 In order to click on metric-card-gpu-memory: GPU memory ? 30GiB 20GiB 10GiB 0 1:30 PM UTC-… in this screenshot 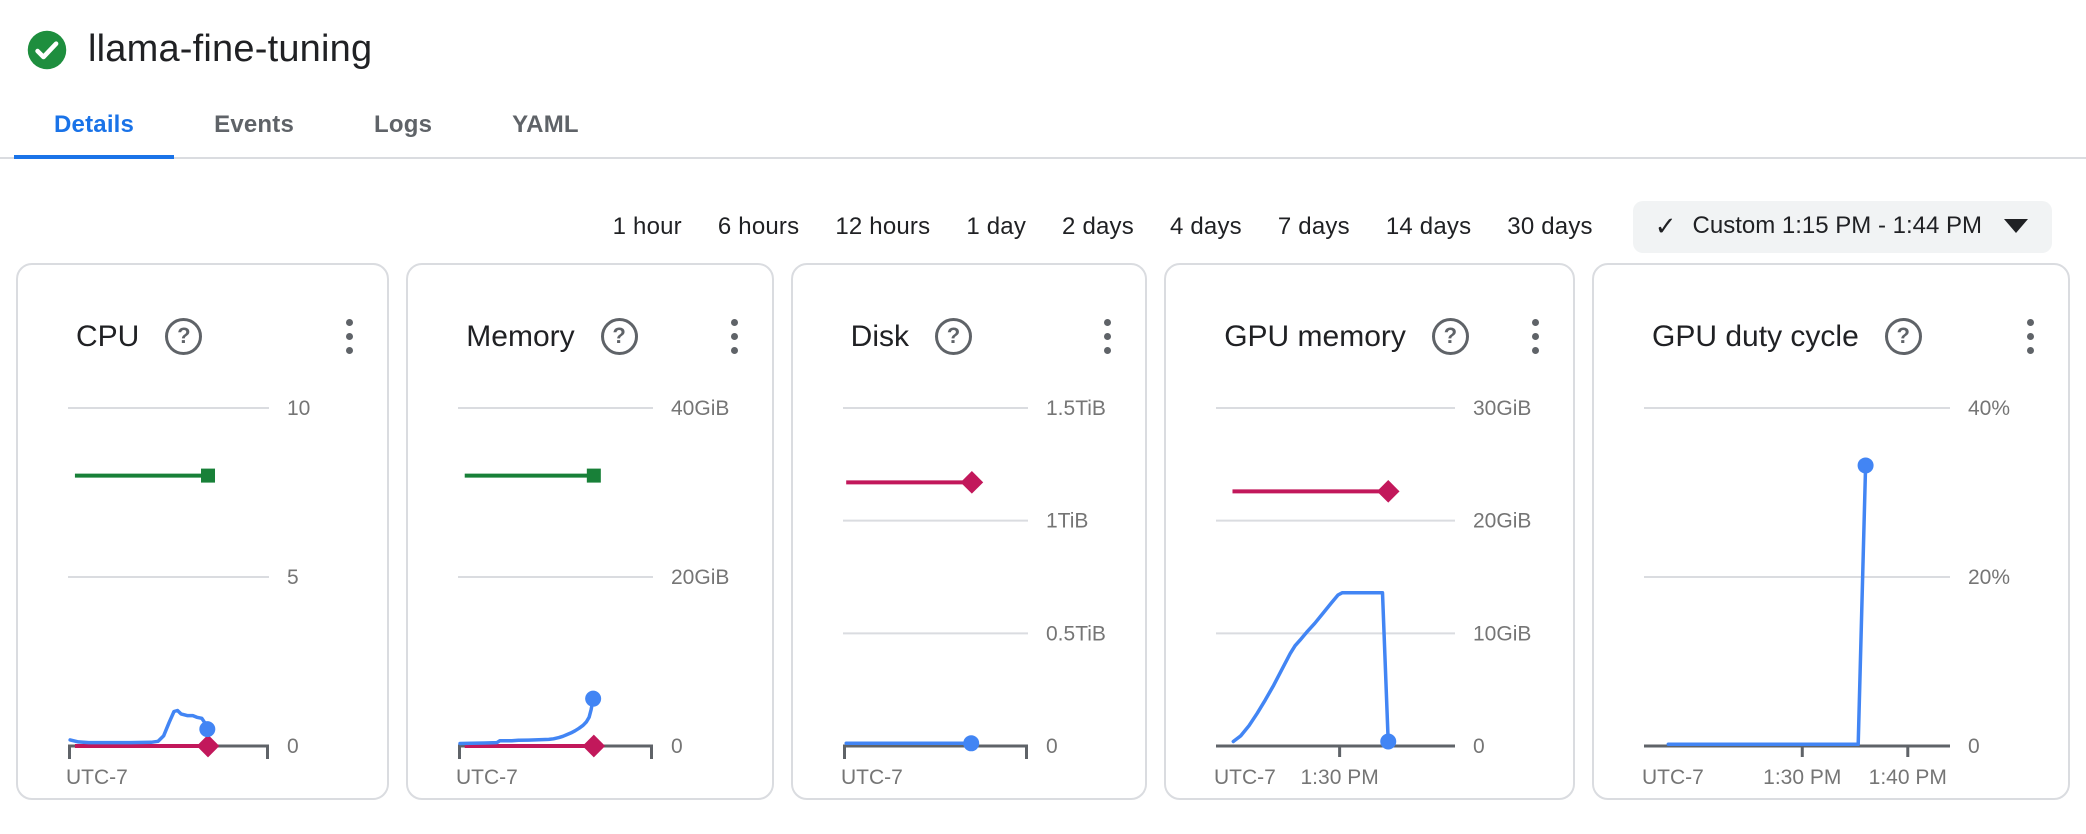, I will do `click(1370, 531)`.